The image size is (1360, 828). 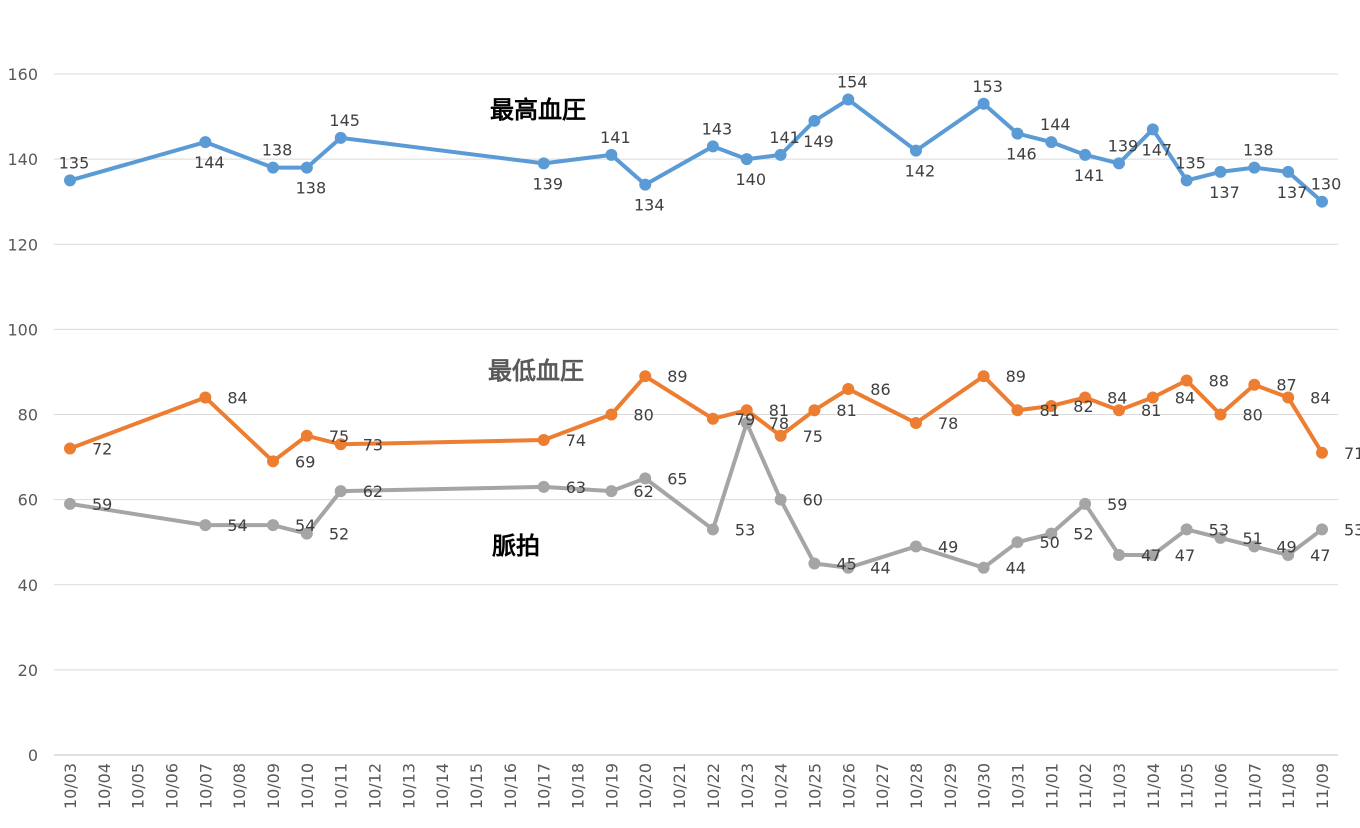 I want to click on x-tick-label: 10/08, so click(x=239, y=786).